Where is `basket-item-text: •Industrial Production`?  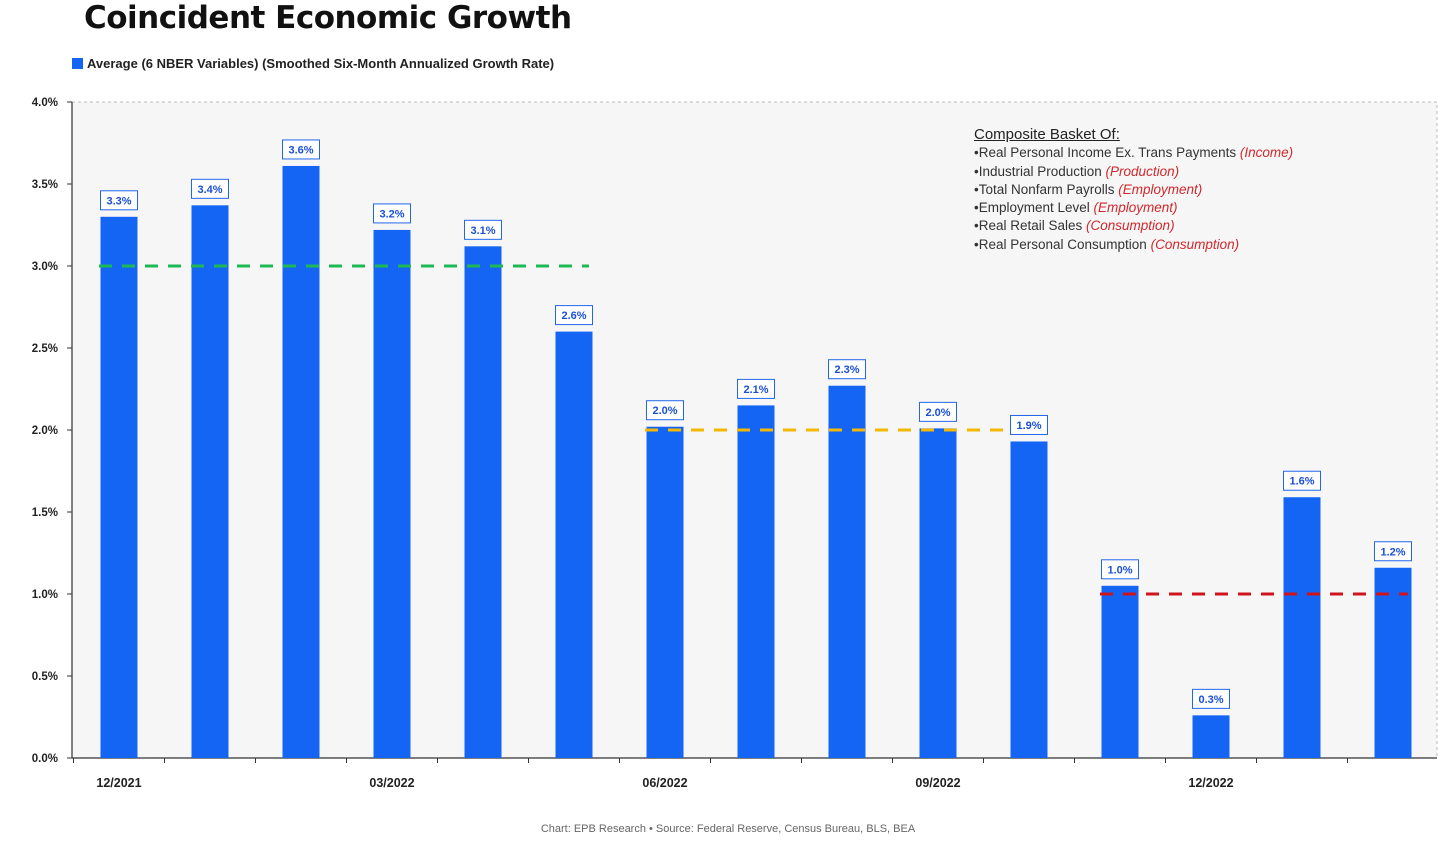
basket-item-text: •Industrial Production is located at coordinates (1040, 171).